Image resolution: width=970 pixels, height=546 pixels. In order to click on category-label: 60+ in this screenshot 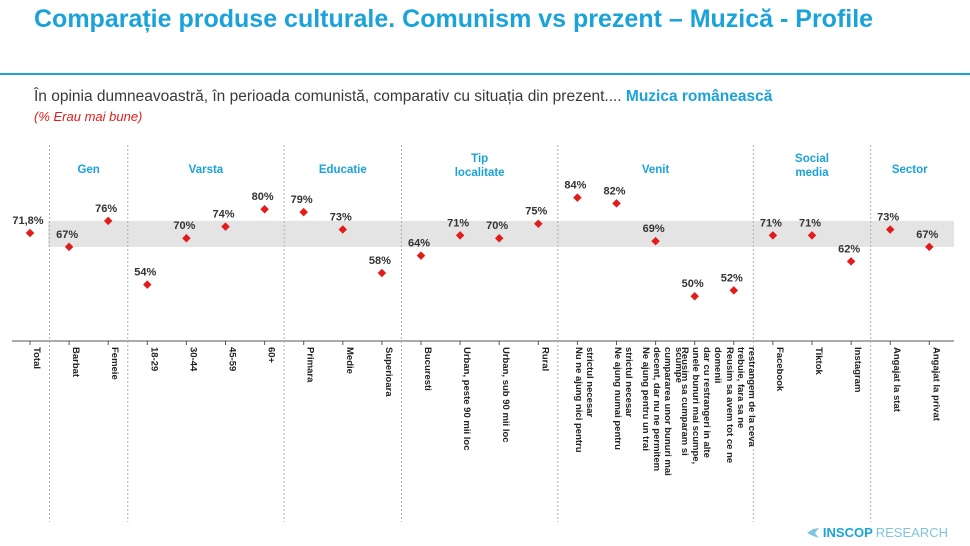, I will do `click(271, 355)`.